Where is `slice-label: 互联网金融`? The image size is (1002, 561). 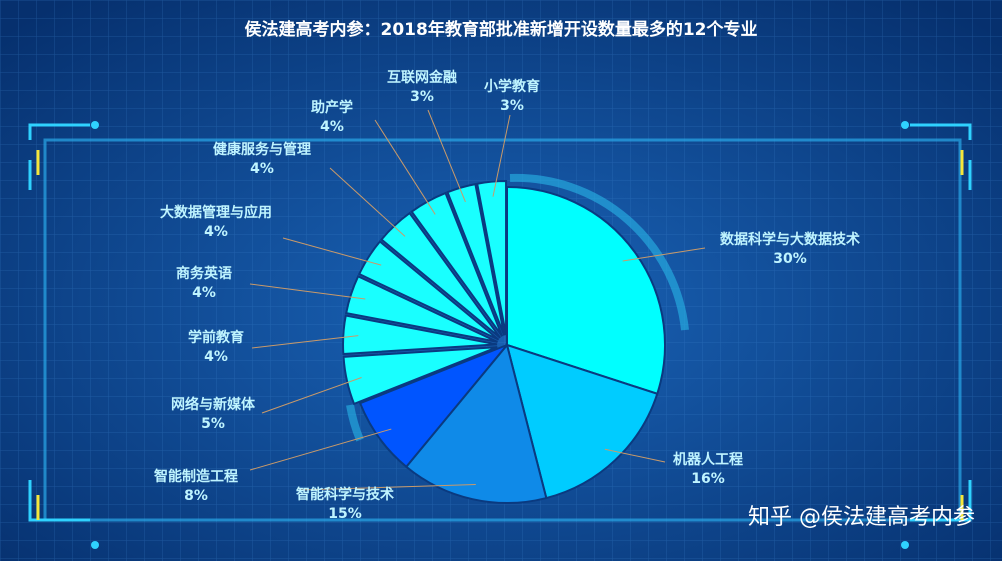
slice-label: 互联网金融 is located at coordinates (422, 77).